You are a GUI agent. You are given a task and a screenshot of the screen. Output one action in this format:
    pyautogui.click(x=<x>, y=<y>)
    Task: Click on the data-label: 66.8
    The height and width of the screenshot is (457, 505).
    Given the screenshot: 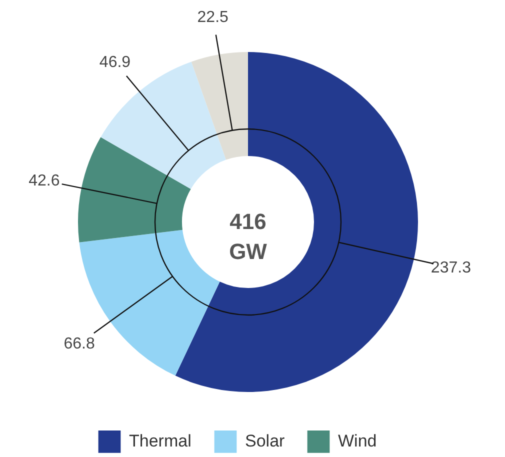 What is the action you would take?
    pyautogui.click(x=79, y=344)
    